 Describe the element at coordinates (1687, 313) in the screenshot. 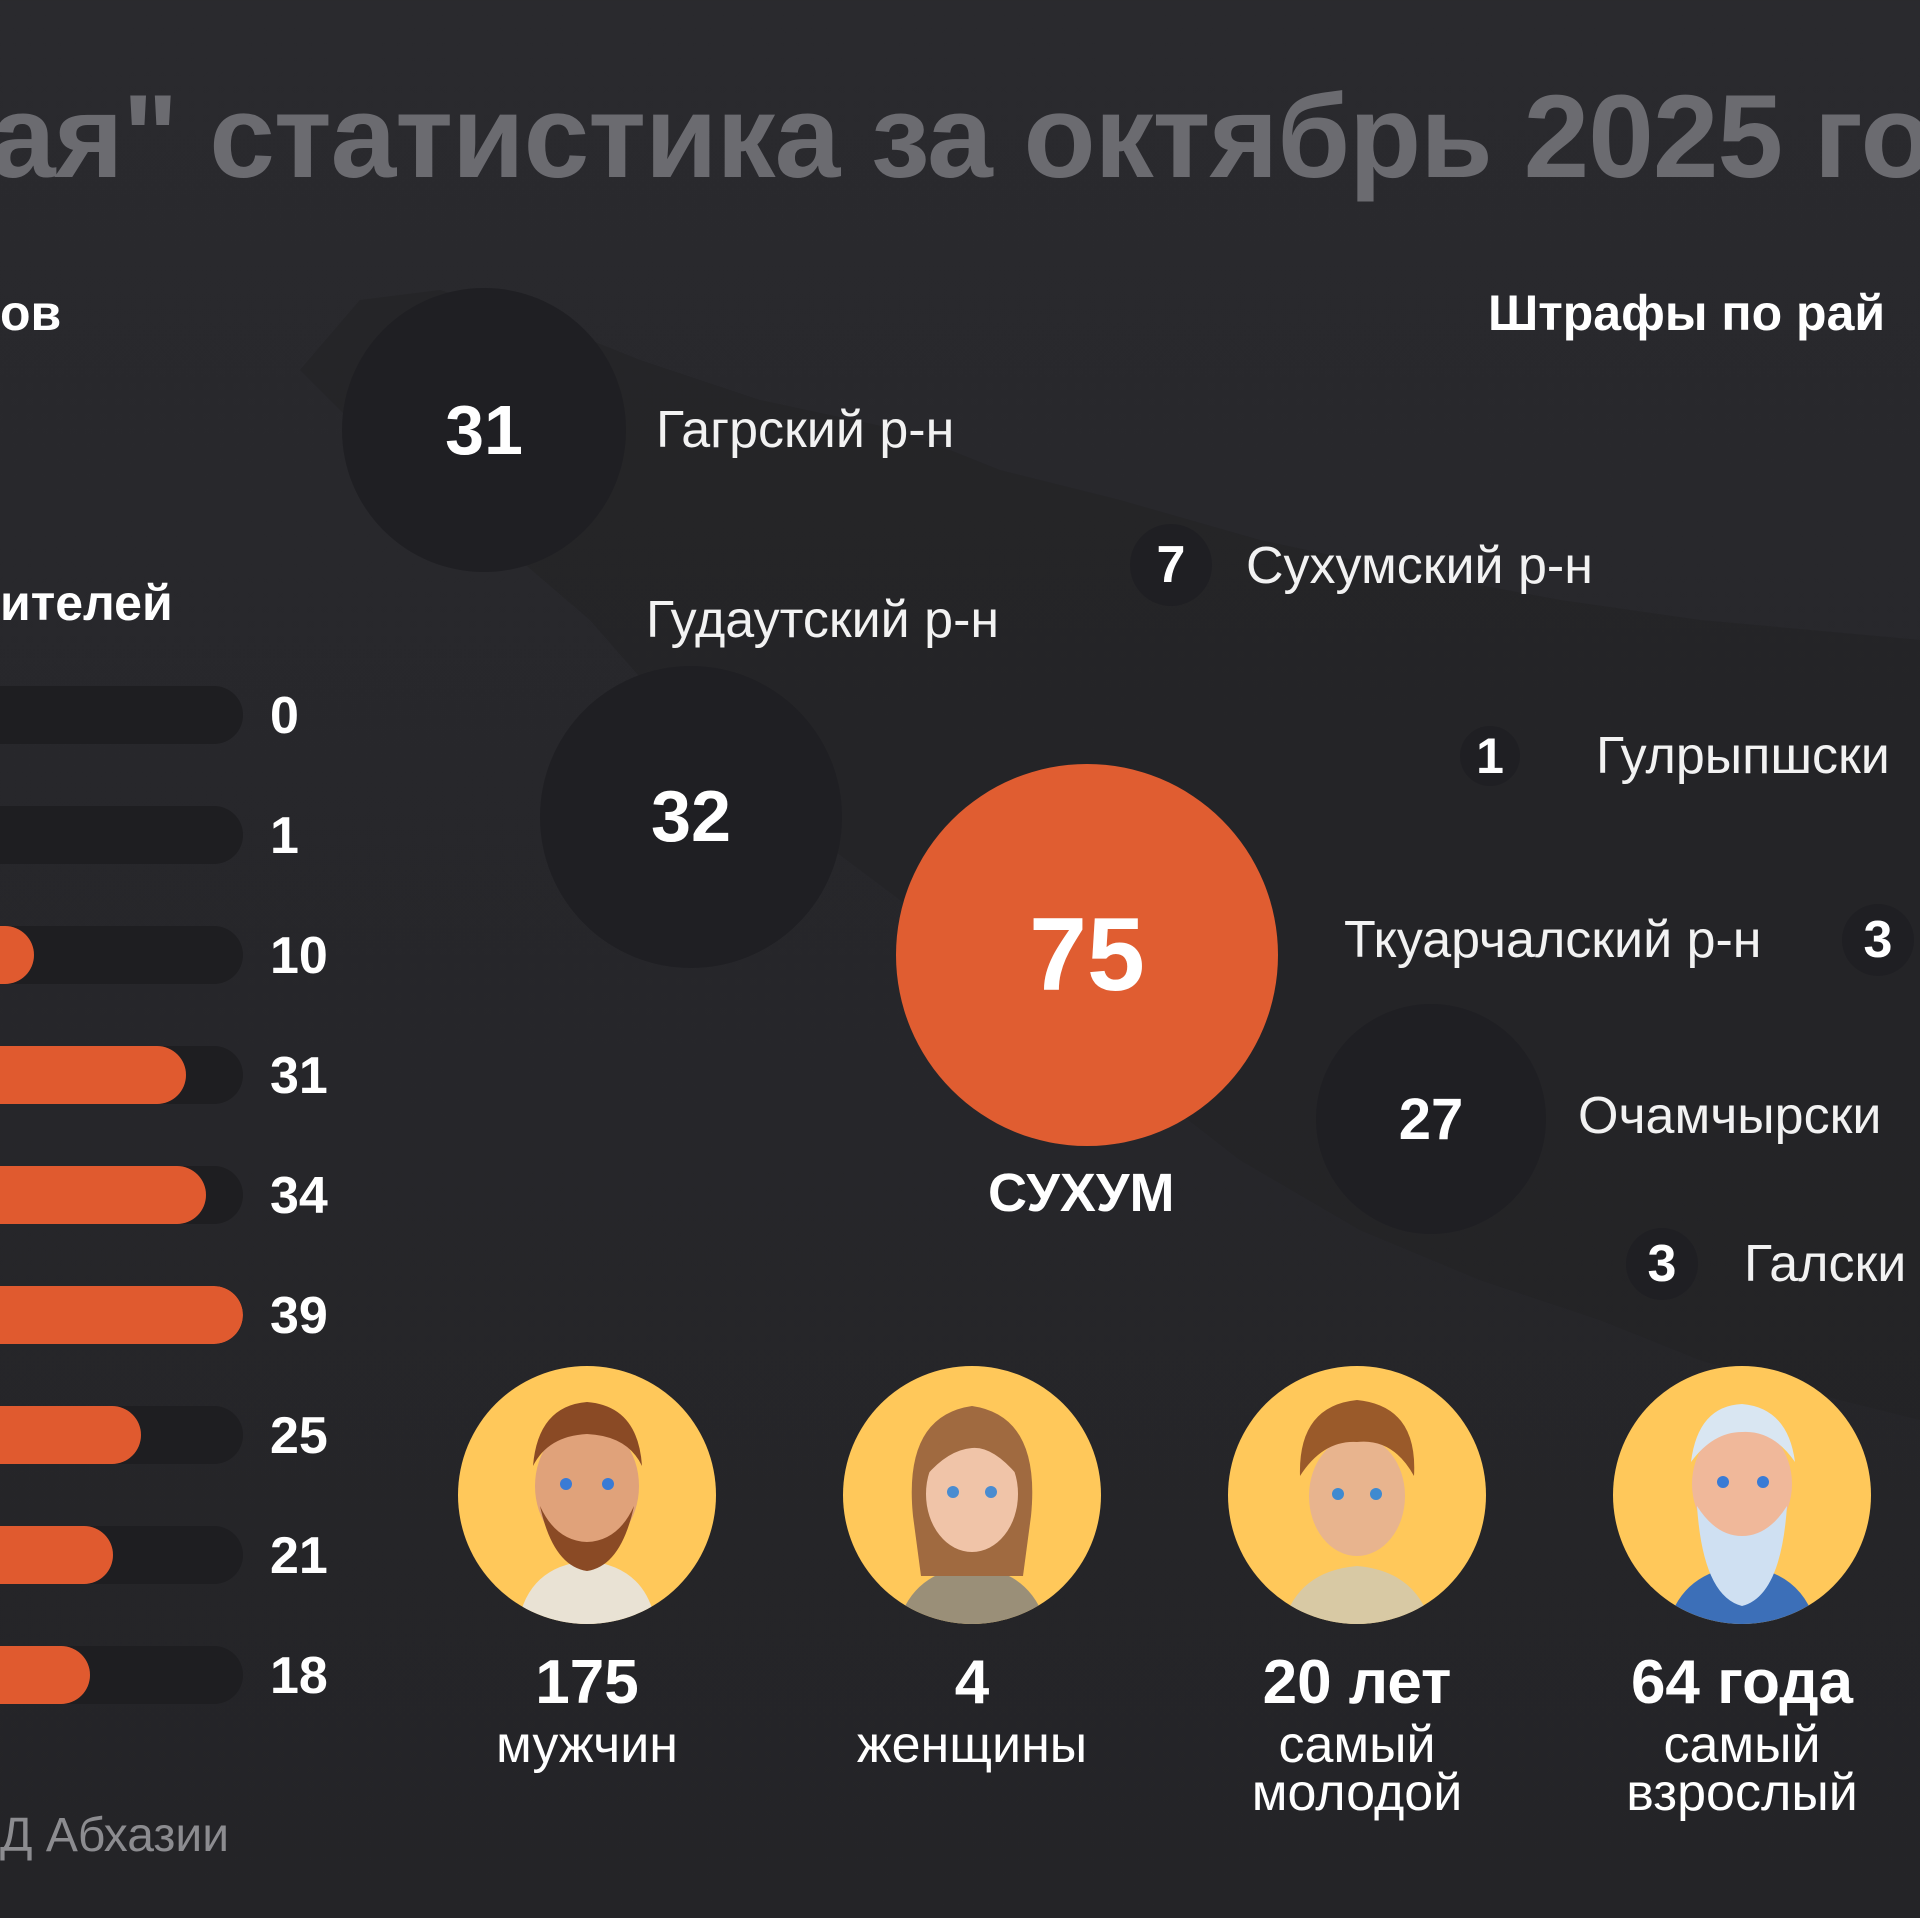

I see `fines-by-district-title: Штрафы по рай` at that location.